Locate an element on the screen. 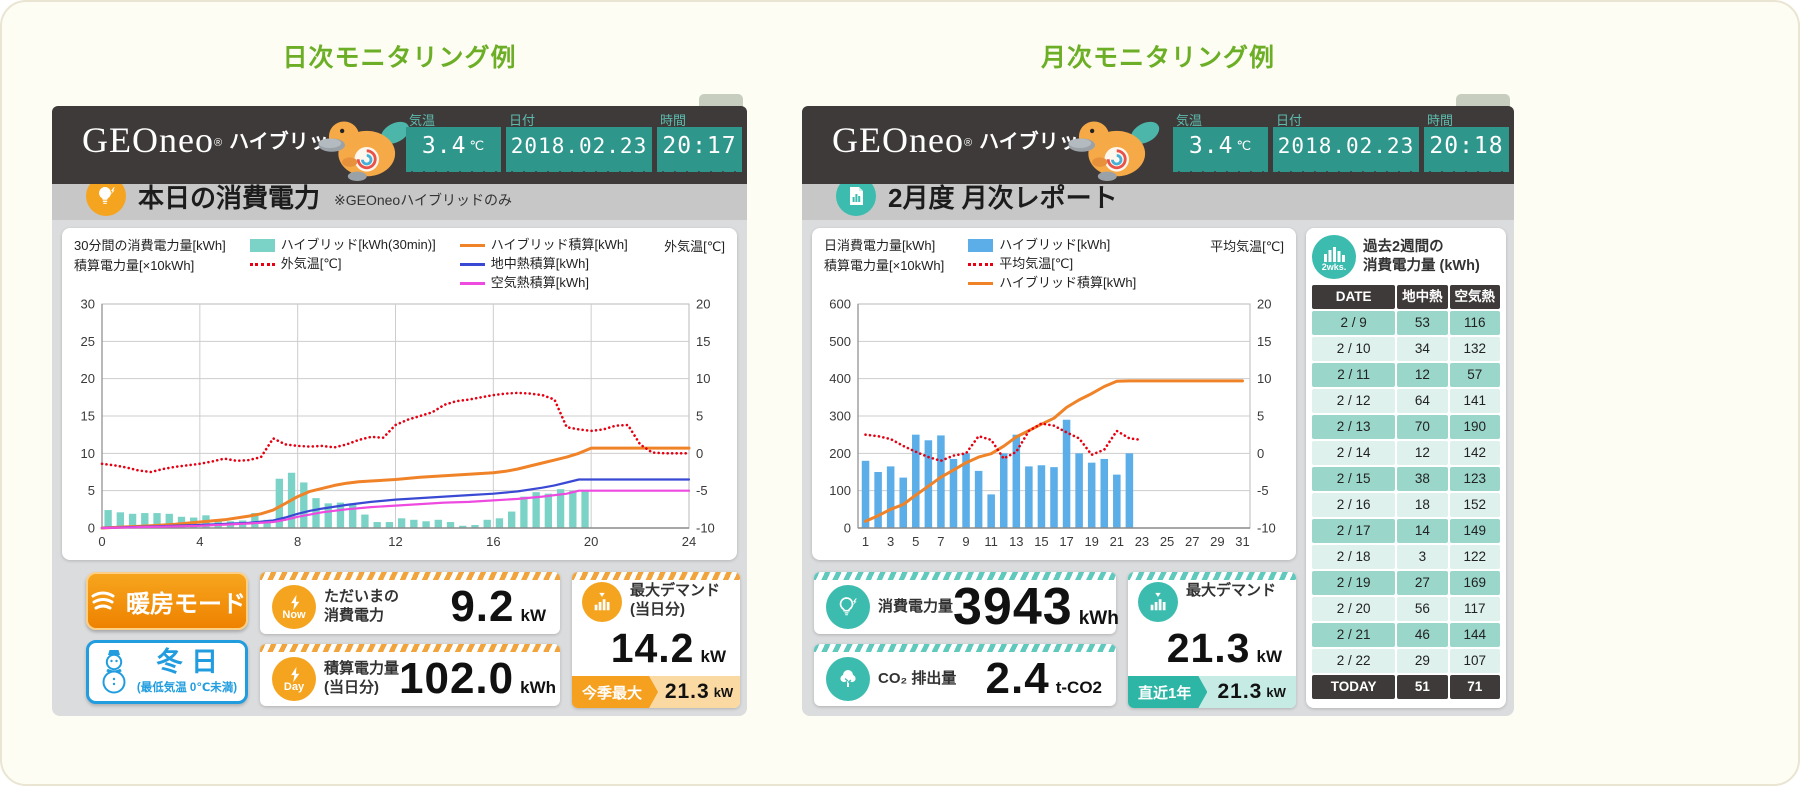  table-cell: 2 / 15 is located at coordinates (1354, 479).